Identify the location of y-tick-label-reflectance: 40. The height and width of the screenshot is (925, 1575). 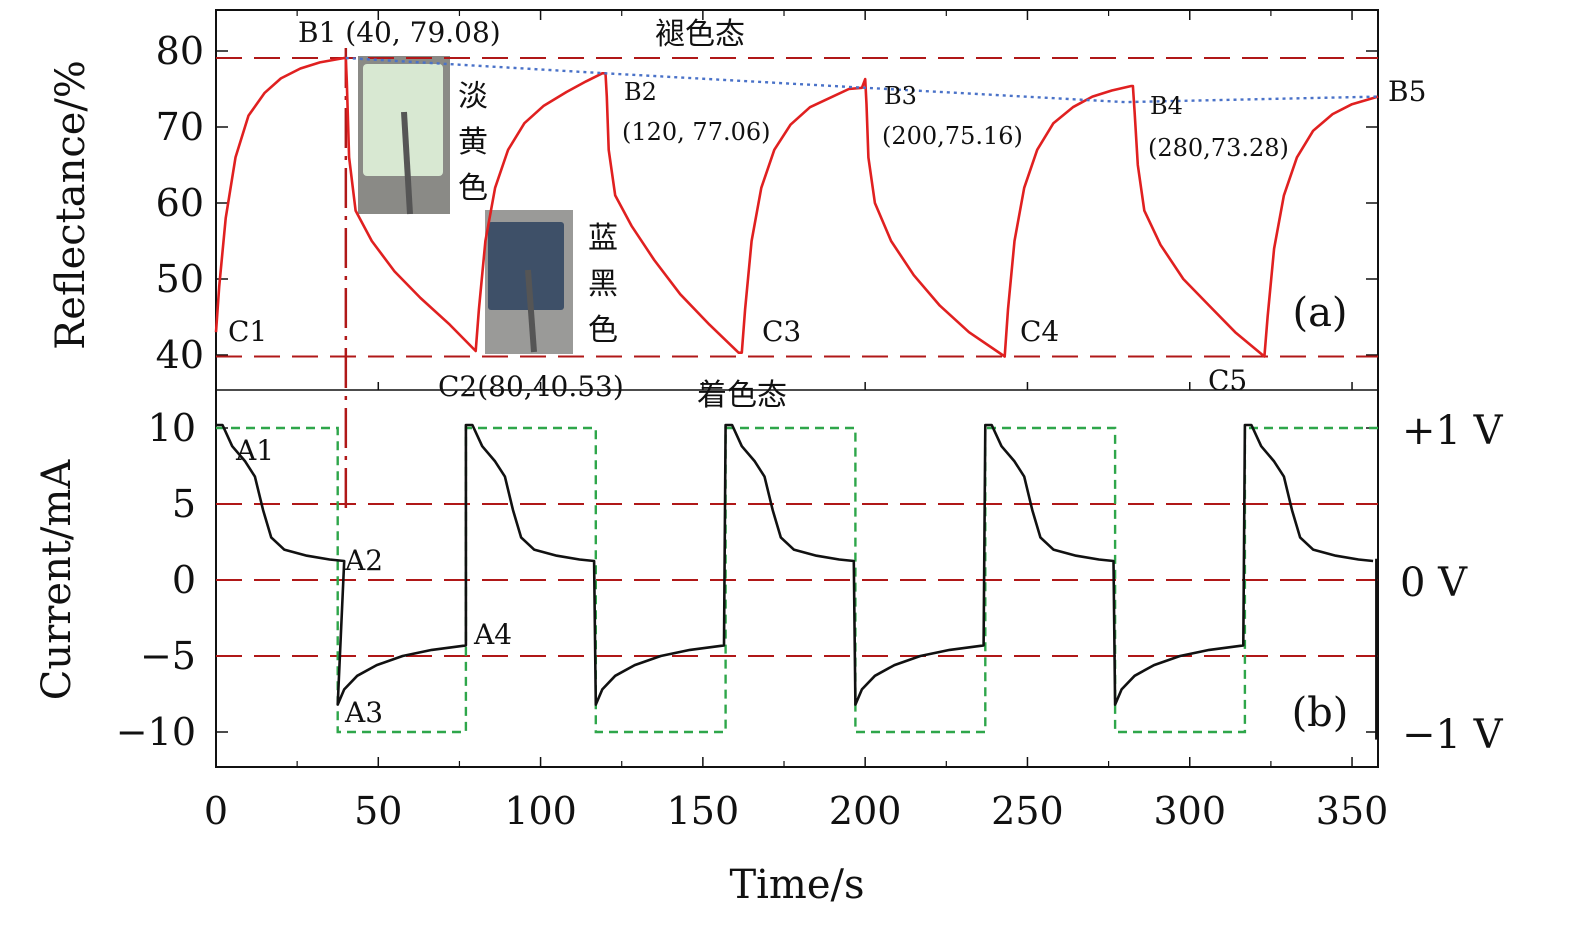
(180, 355).